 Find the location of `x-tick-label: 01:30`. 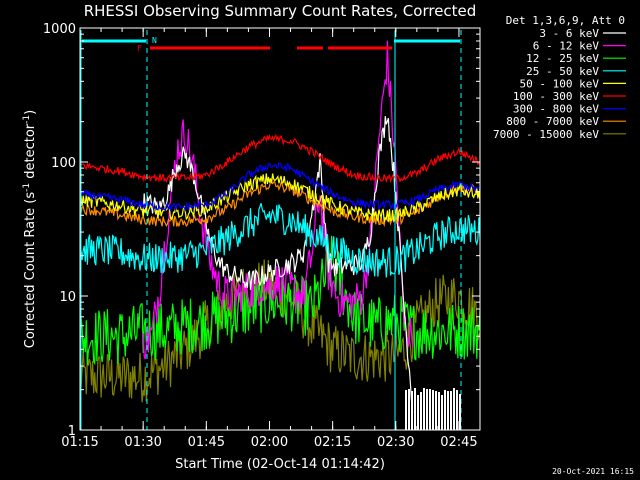

x-tick-label: 01:30 is located at coordinates (142, 442).